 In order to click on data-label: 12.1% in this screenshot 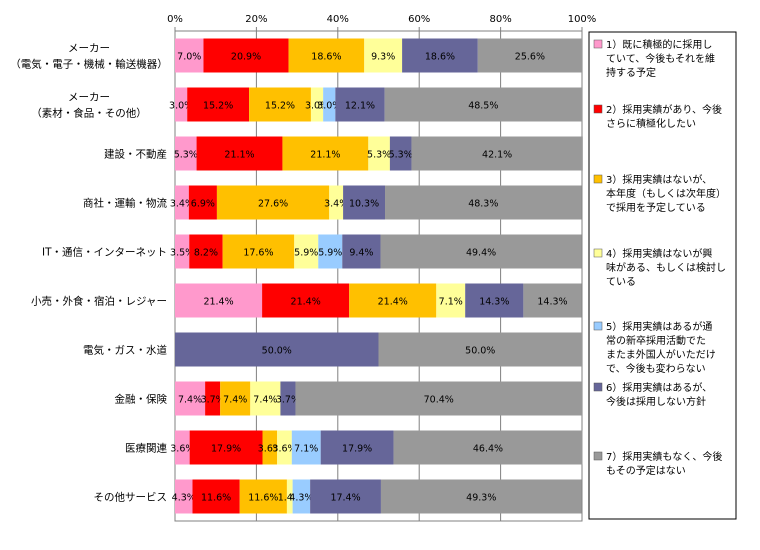, I will do `click(360, 106)`.